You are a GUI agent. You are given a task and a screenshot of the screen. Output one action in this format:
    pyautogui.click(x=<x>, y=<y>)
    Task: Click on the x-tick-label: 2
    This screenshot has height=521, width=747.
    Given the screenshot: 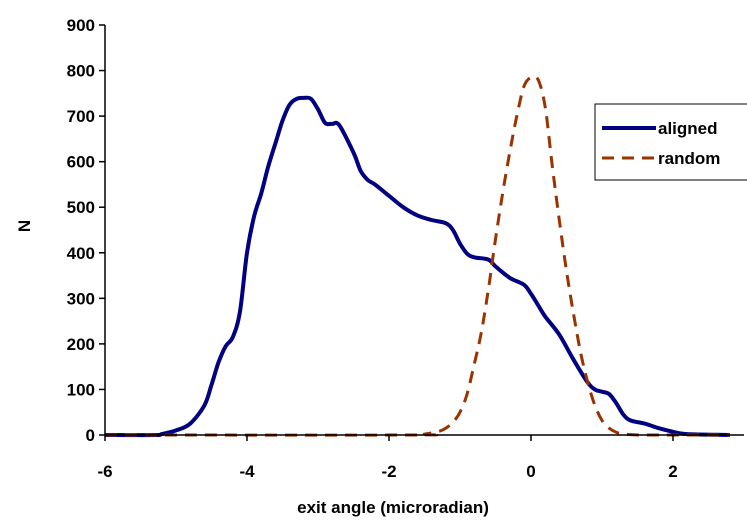 What is the action you would take?
    pyautogui.click(x=672, y=471)
    